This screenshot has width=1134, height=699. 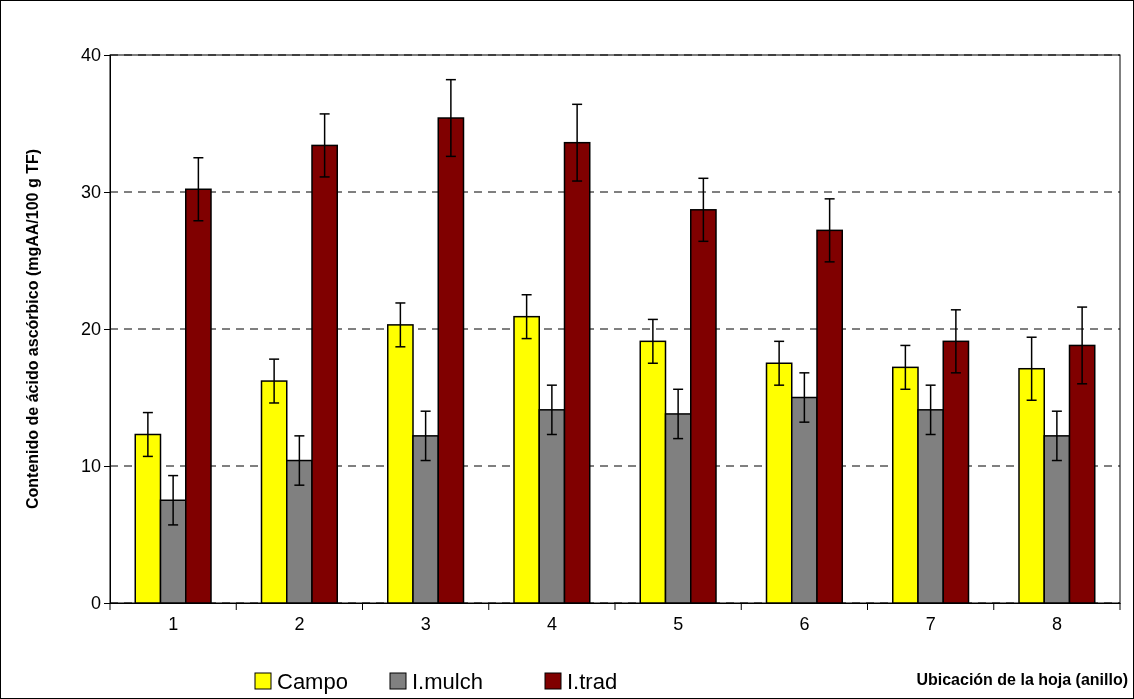 I want to click on y-tick-label: 20, so click(x=90, y=329).